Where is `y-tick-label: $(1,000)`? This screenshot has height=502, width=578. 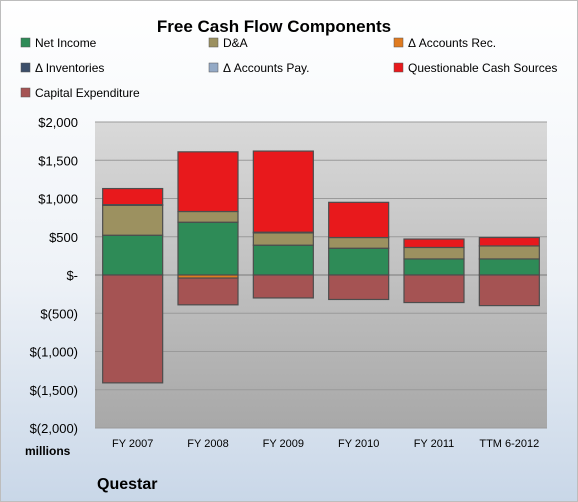
y-tick-label: $(1,000) is located at coordinates (54, 352).